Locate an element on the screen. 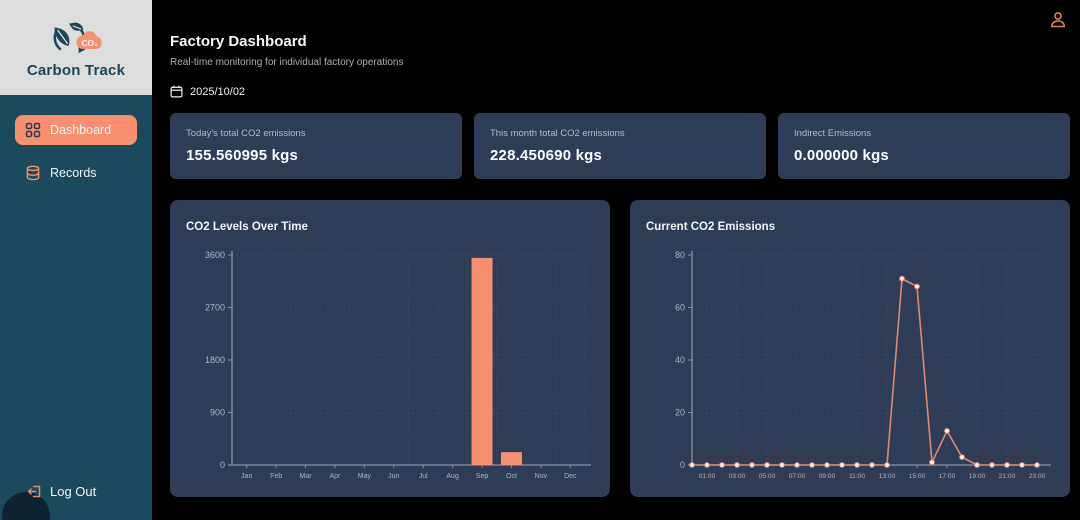  svg-text: 13:00 is located at coordinates (887, 476).